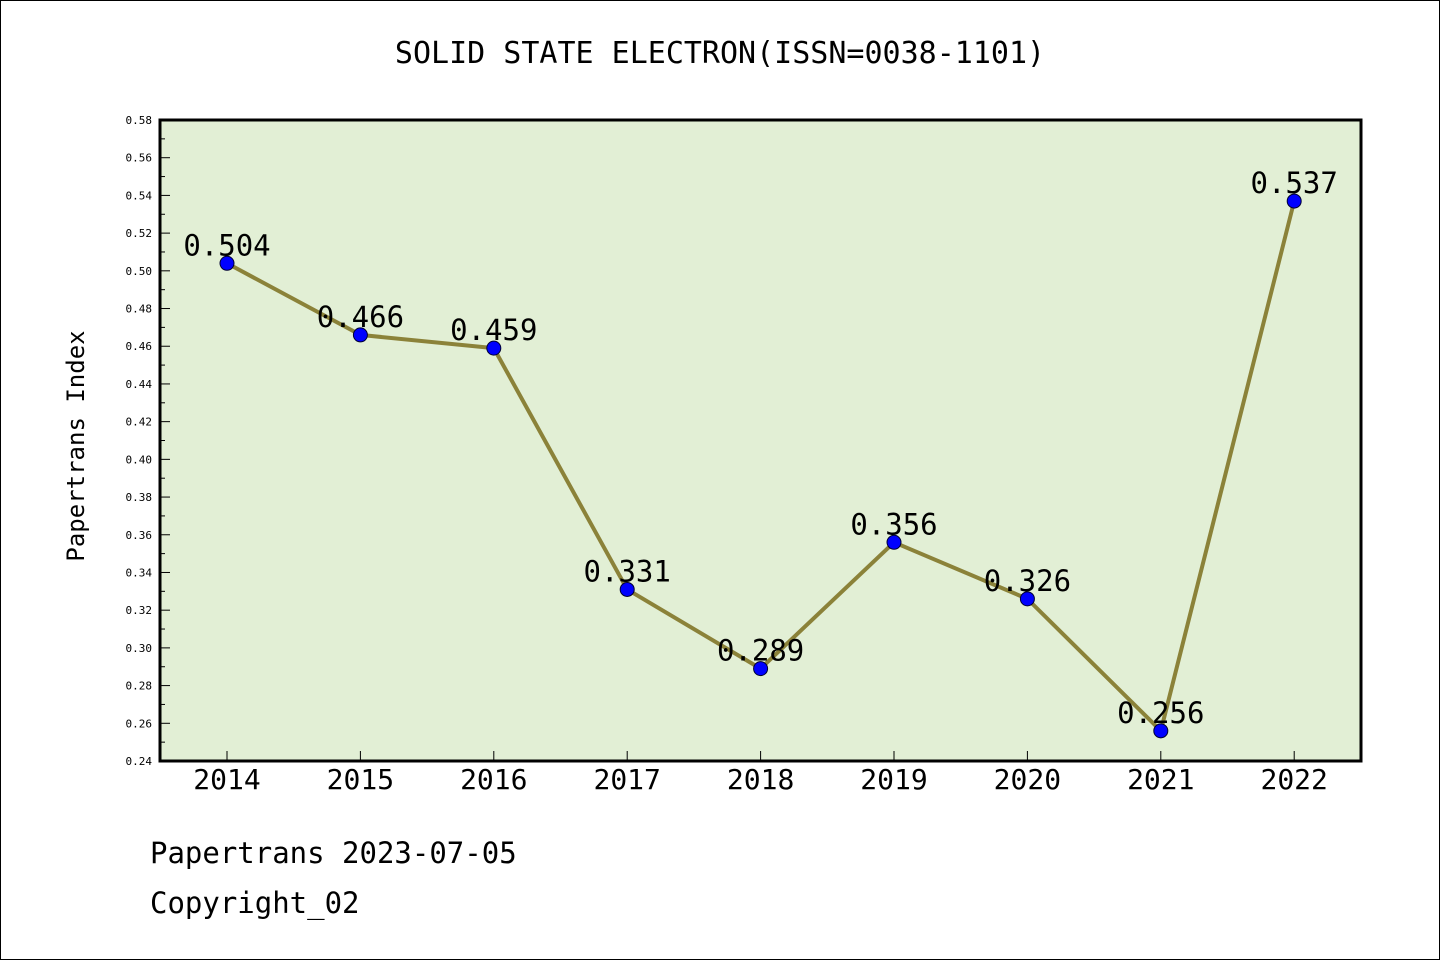 The width and height of the screenshot is (1440, 960). Describe the element at coordinates (893, 524) in the screenshot. I see `data-label: 0.356` at that location.